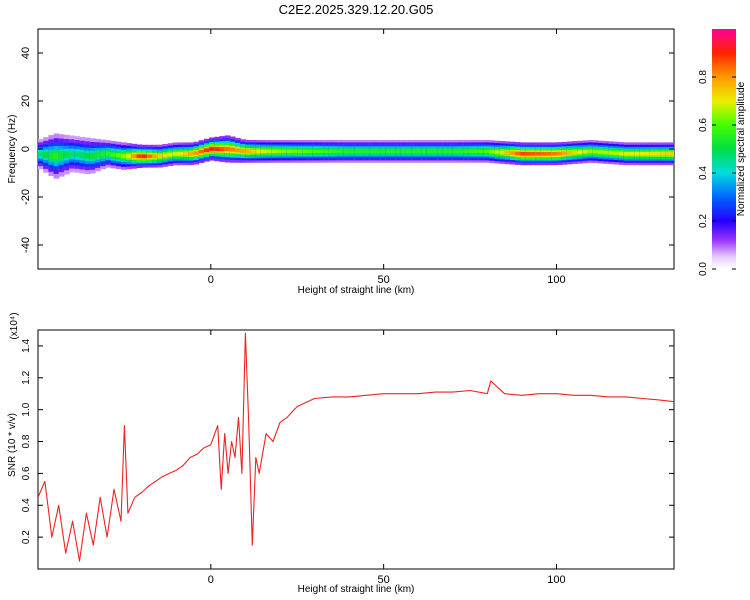  Describe the element at coordinates (356, 9) in the screenshot. I see `figure-title: C2E2.2025.329.12.20.G05` at that location.